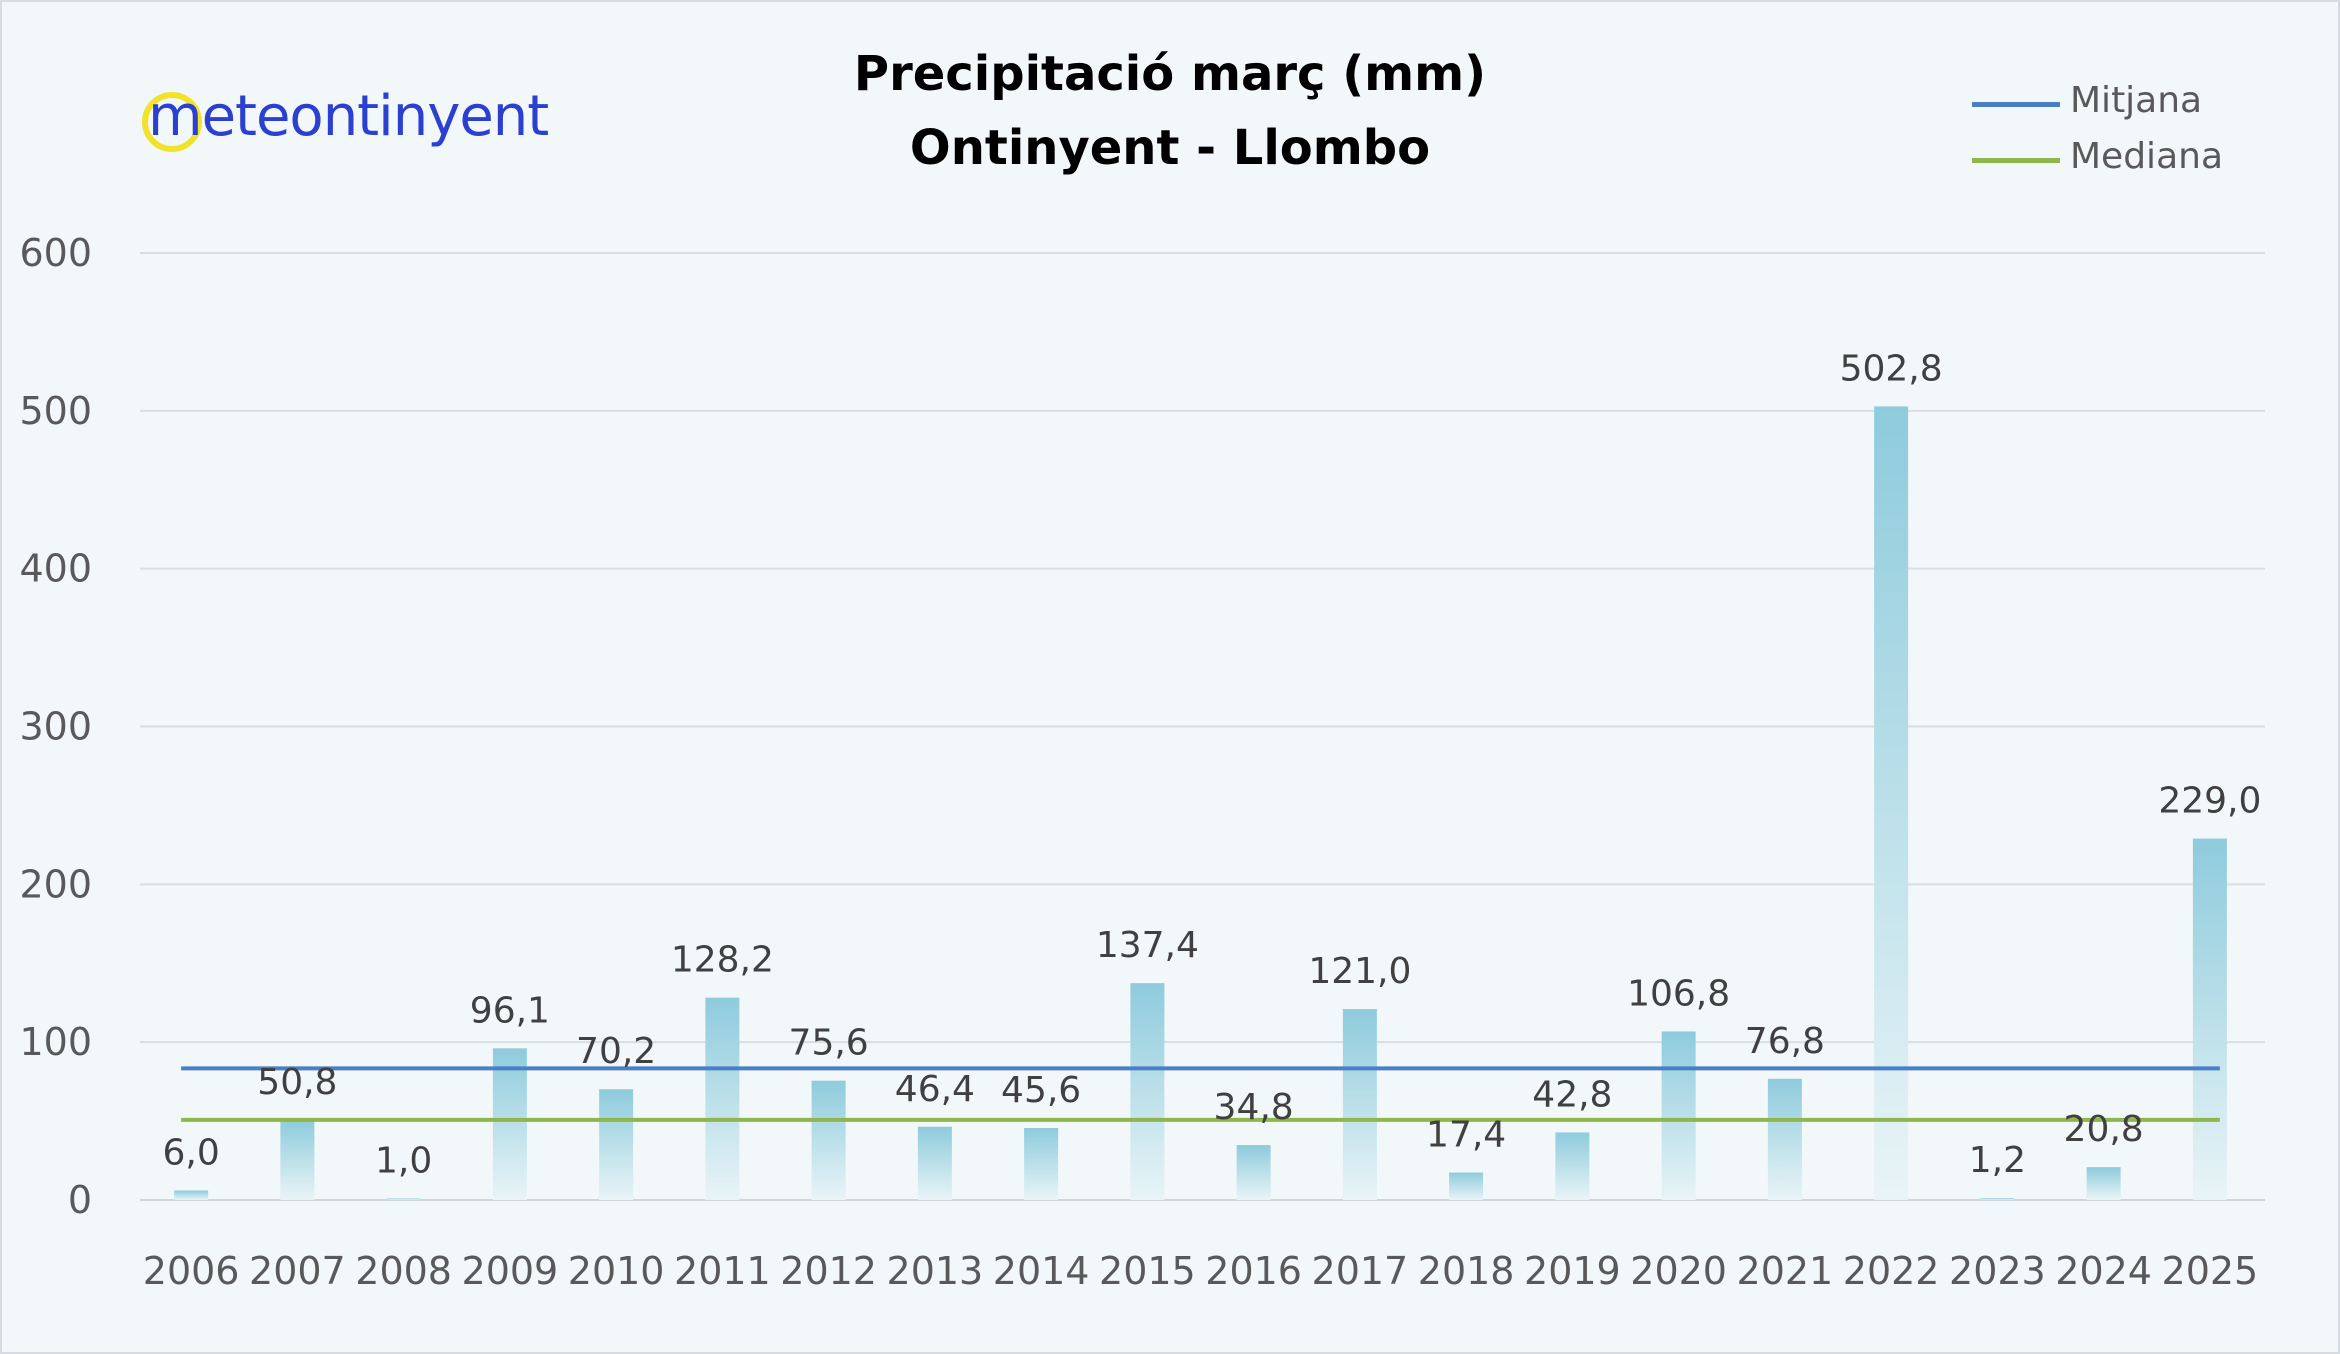 The height and width of the screenshot is (1354, 2340). I want to click on data-label-2007: 50,8, so click(297, 1082).